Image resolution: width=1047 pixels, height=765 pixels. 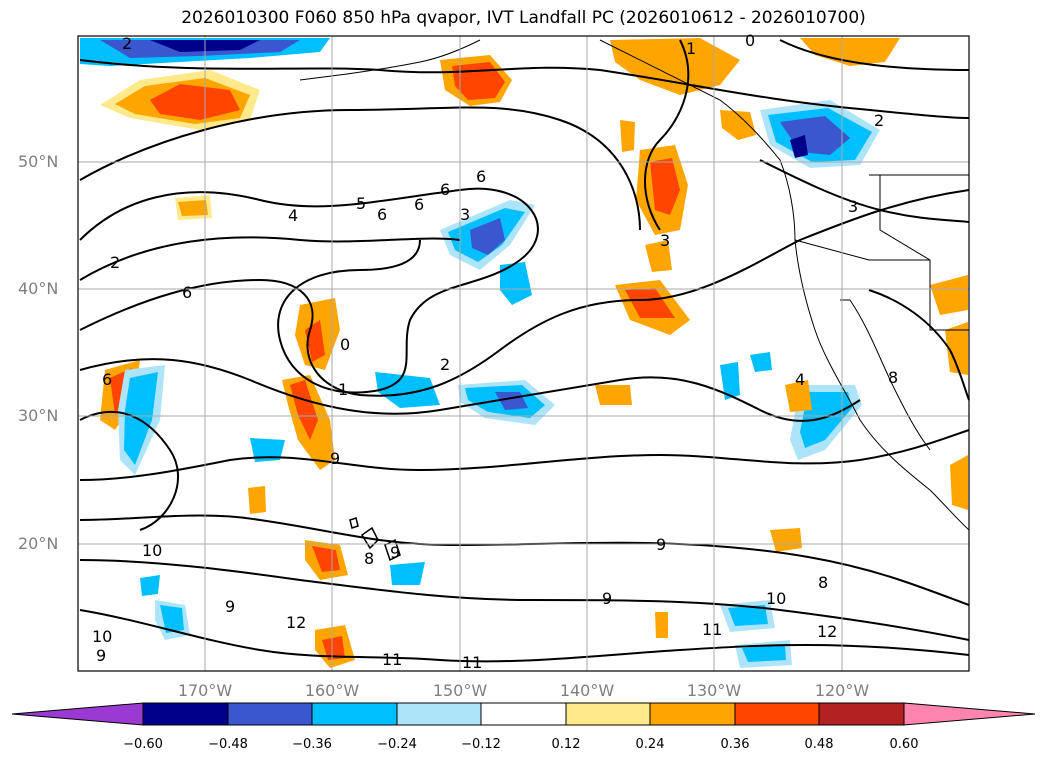 I want to click on colorbar-tick-label: −0.36, so click(x=312, y=744).